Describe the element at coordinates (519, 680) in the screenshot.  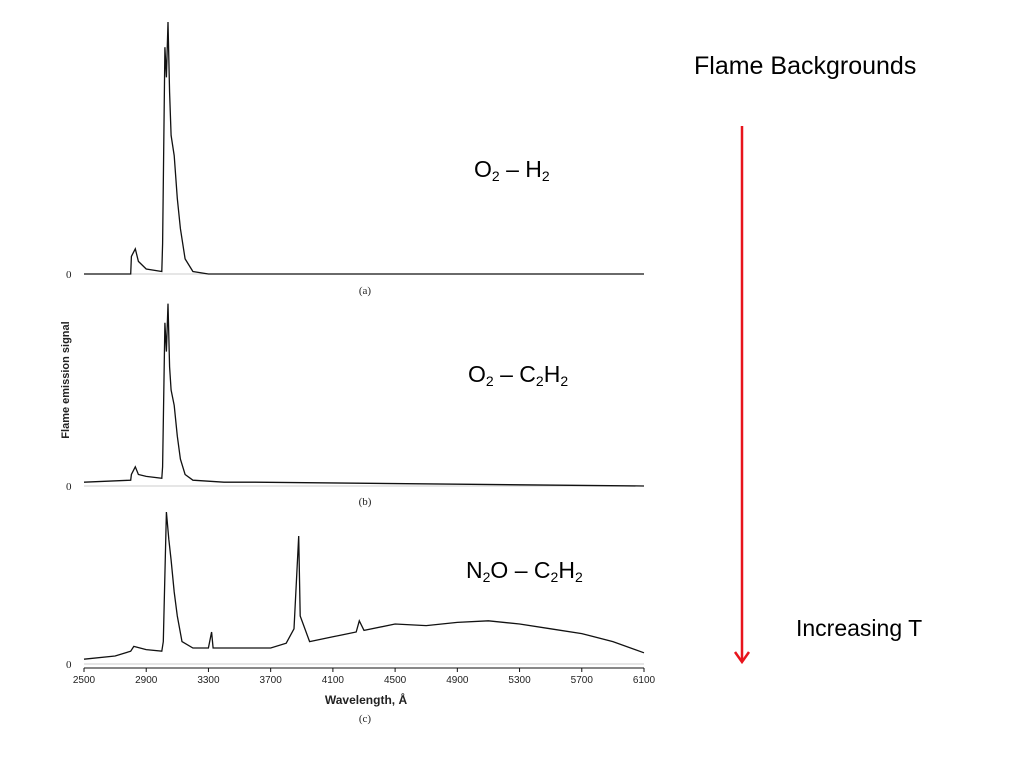
I see `x-tick-label: 5300` at that location.